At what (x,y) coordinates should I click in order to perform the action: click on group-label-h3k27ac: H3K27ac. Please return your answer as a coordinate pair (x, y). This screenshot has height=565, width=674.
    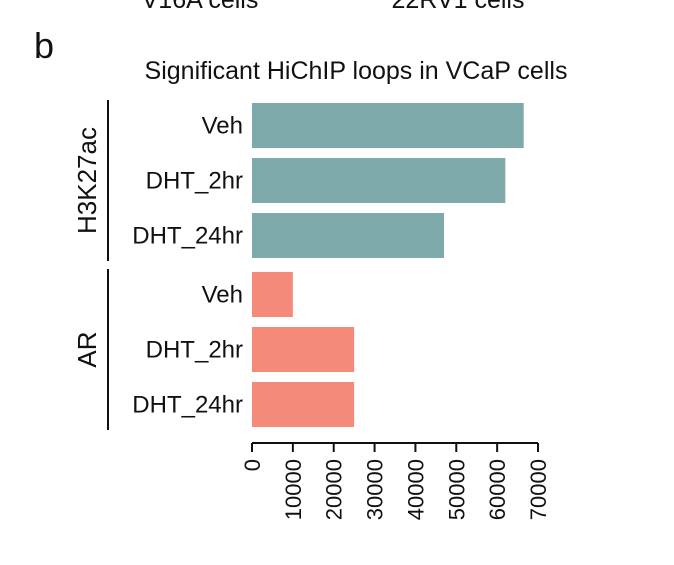
    Looking at the image, I should click on (87, 180).